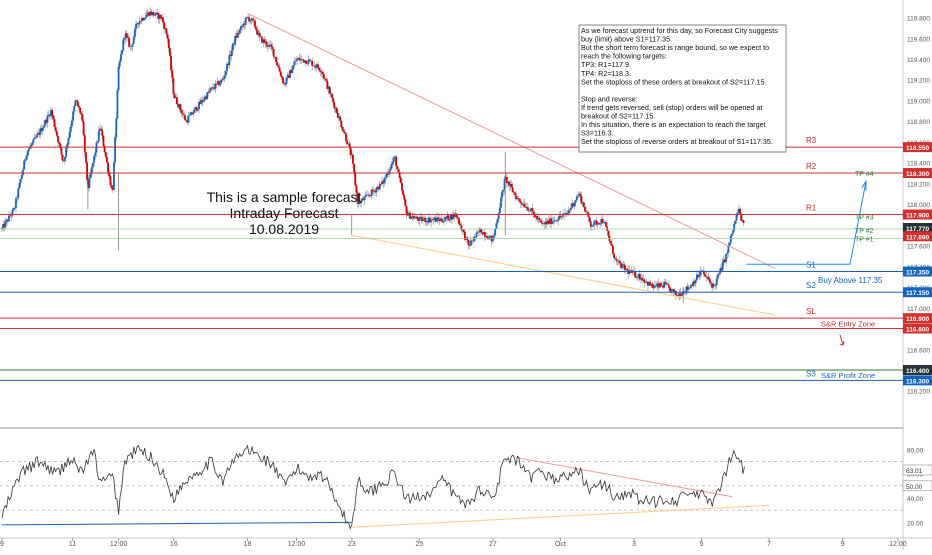  I want to click on price-tag-text: 117.770, so click(918, 229).